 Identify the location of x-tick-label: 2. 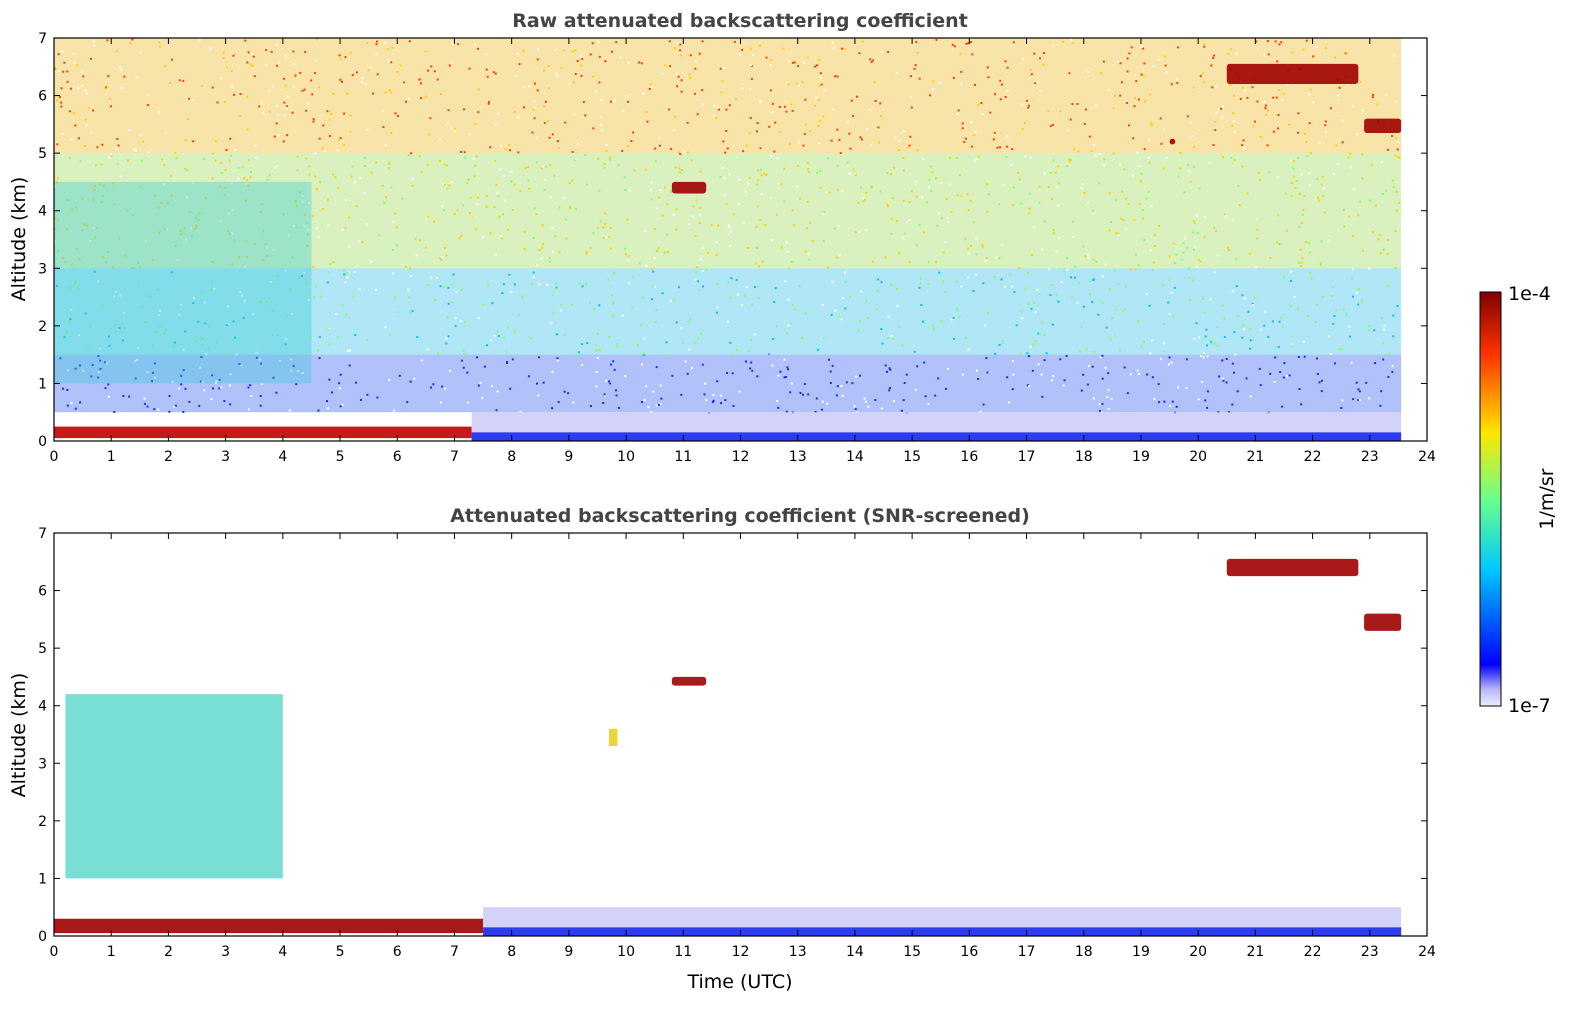
(168, 952).